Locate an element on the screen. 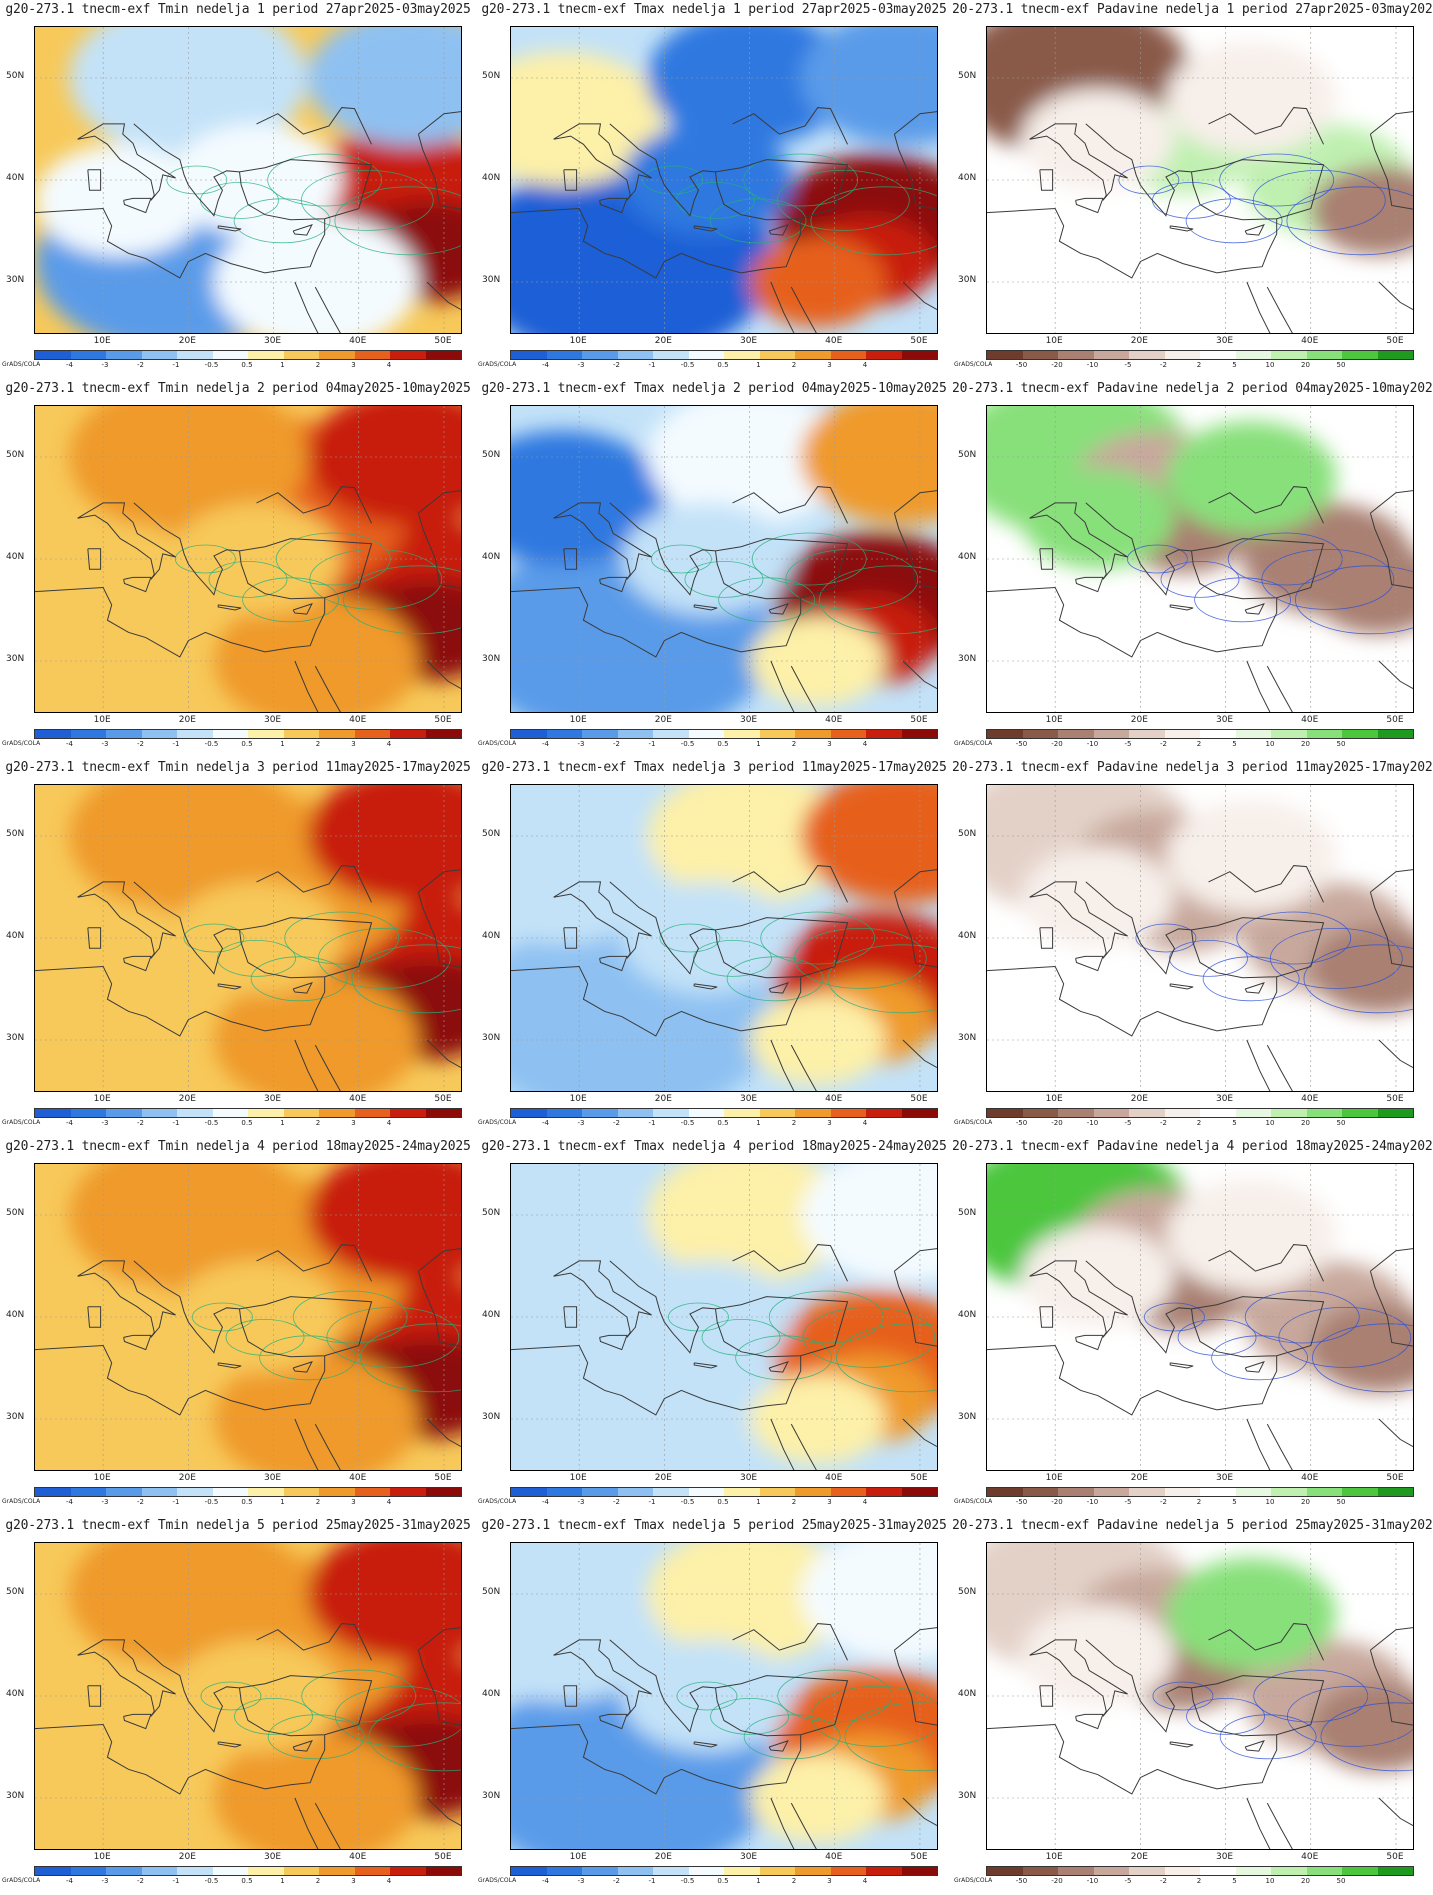 This screenshot has height=1895, width=1433. colorbar-tick-label: -20 is located at coordinates (1057, 1123).